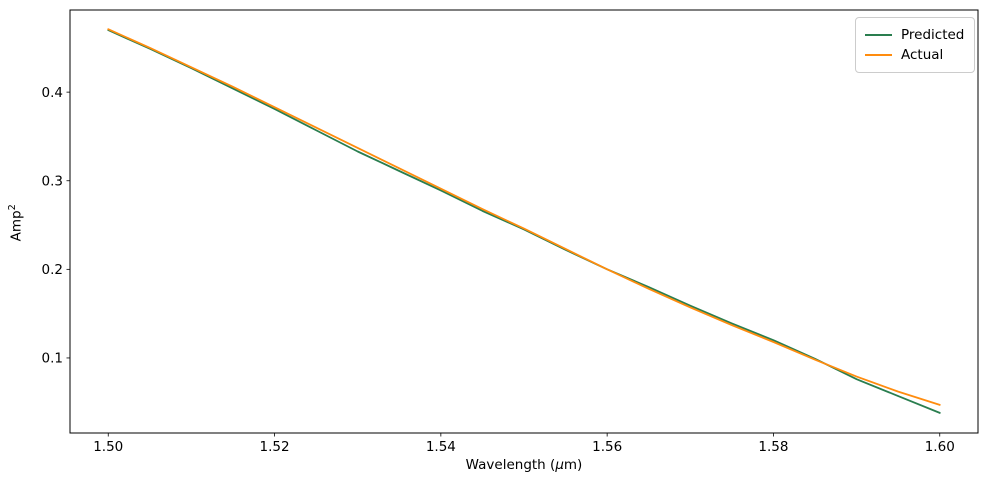 The image size is (989, 490). I want to click on x-tick-label: 1.60, so click(940, 447).